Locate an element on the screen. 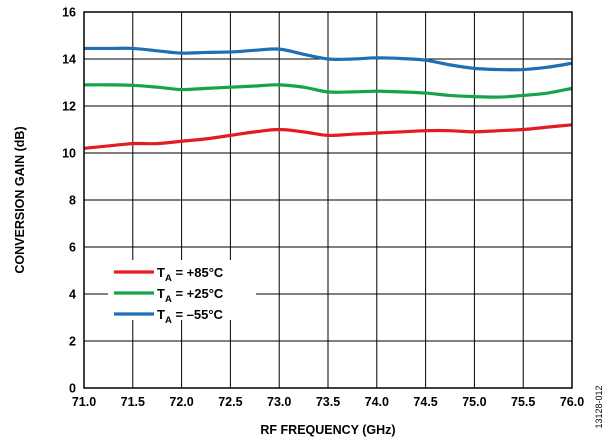 Image resolution: width=614 pixels, height=443 pixels. x-tick-label: 73.5 is located at coordinates (328, 402).